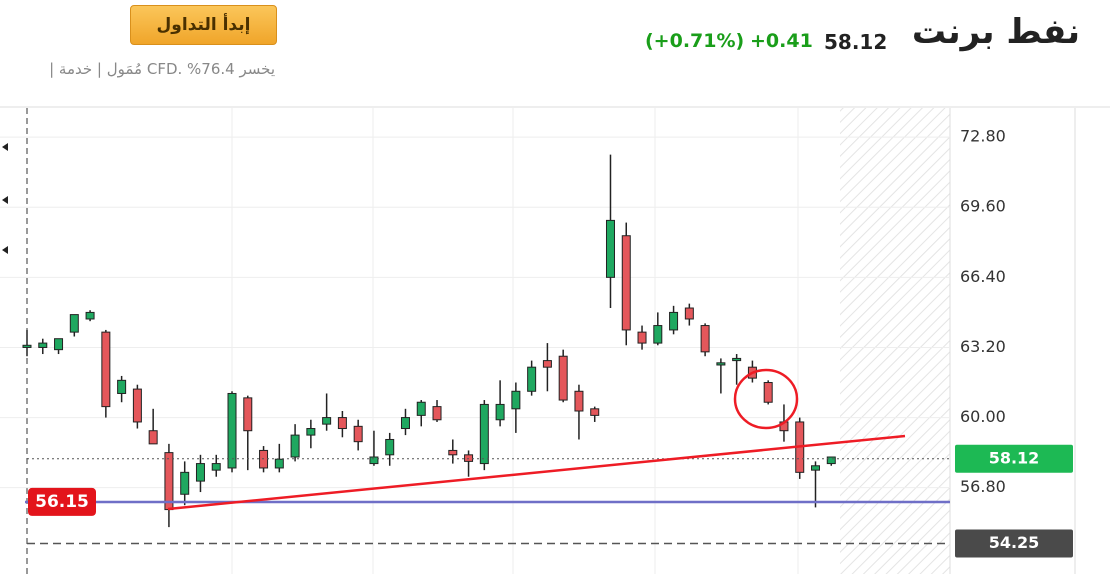 Image resolution: width=1110 pixels, height=574 pixels. What do you see at coordinates (983, 346) in the screenshot?
I see `y-tick-label: 63.20` at bounding box center [983, 346].